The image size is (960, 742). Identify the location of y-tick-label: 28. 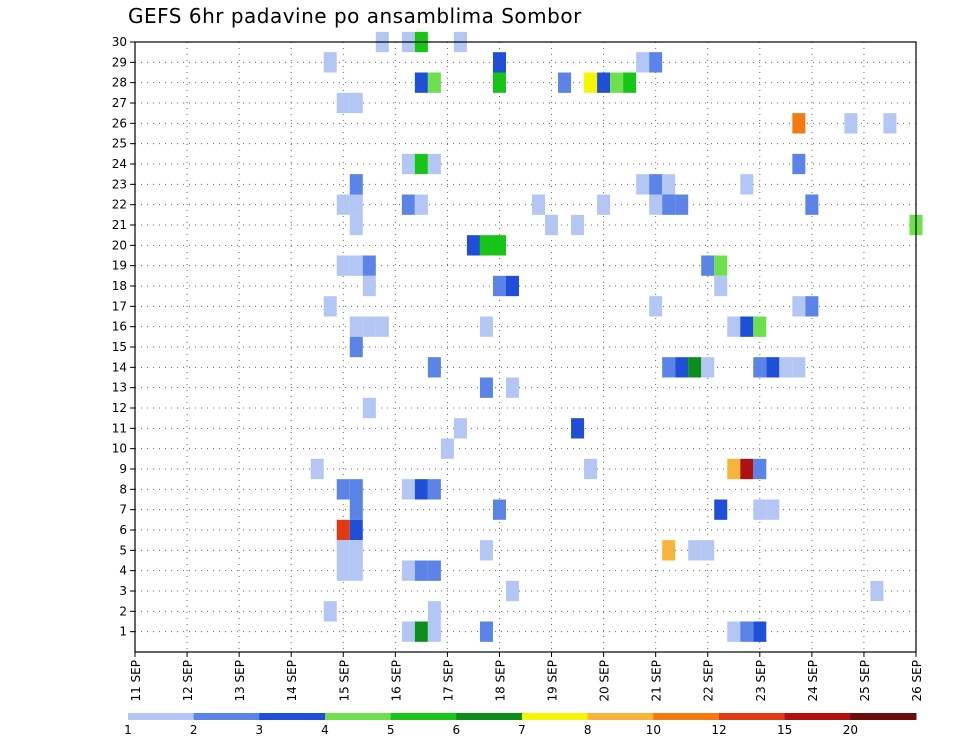
(119, 83).